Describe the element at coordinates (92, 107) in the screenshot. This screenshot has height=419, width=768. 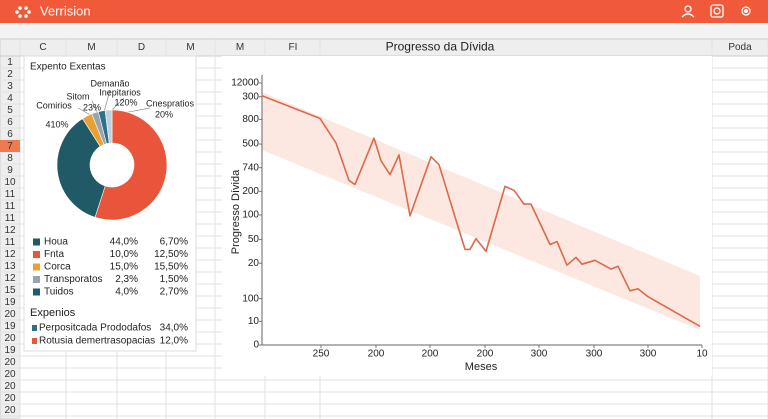
I see `pie-annotation: 23%` at that location.